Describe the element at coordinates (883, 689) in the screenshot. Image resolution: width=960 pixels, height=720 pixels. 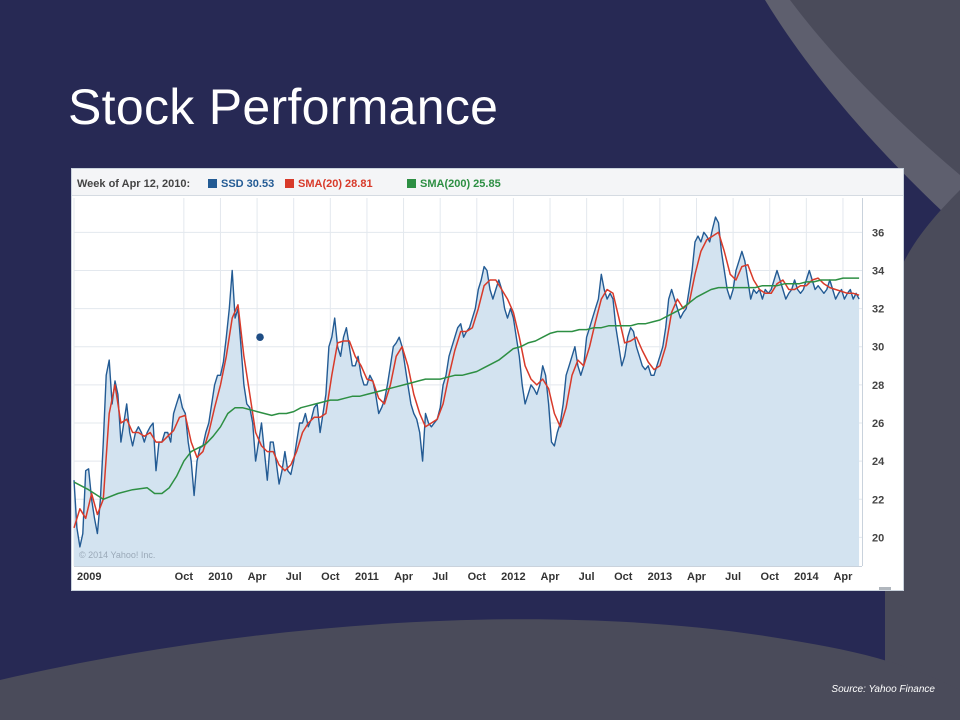
I see `source-caption: Source: Yahoo Finance` at that location.